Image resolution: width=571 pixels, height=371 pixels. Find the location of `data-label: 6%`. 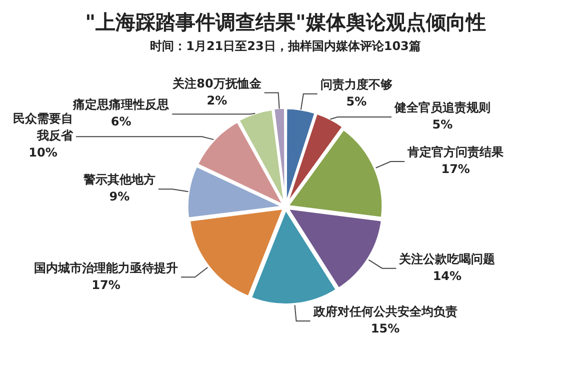

data-label: 6% is located at coordinates (121, 121).